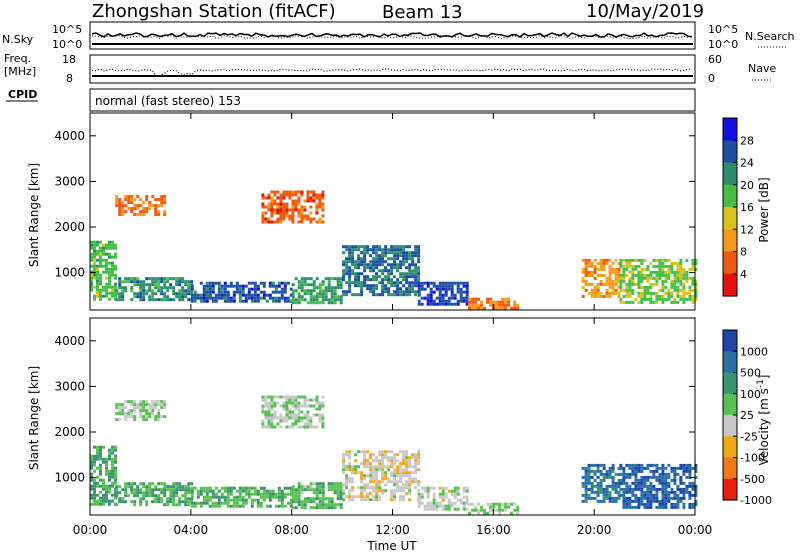 The width and height of the screenshot is (800, 554). I want to click on nsearch-tick-bottom: 10^0, so click(723, 44).